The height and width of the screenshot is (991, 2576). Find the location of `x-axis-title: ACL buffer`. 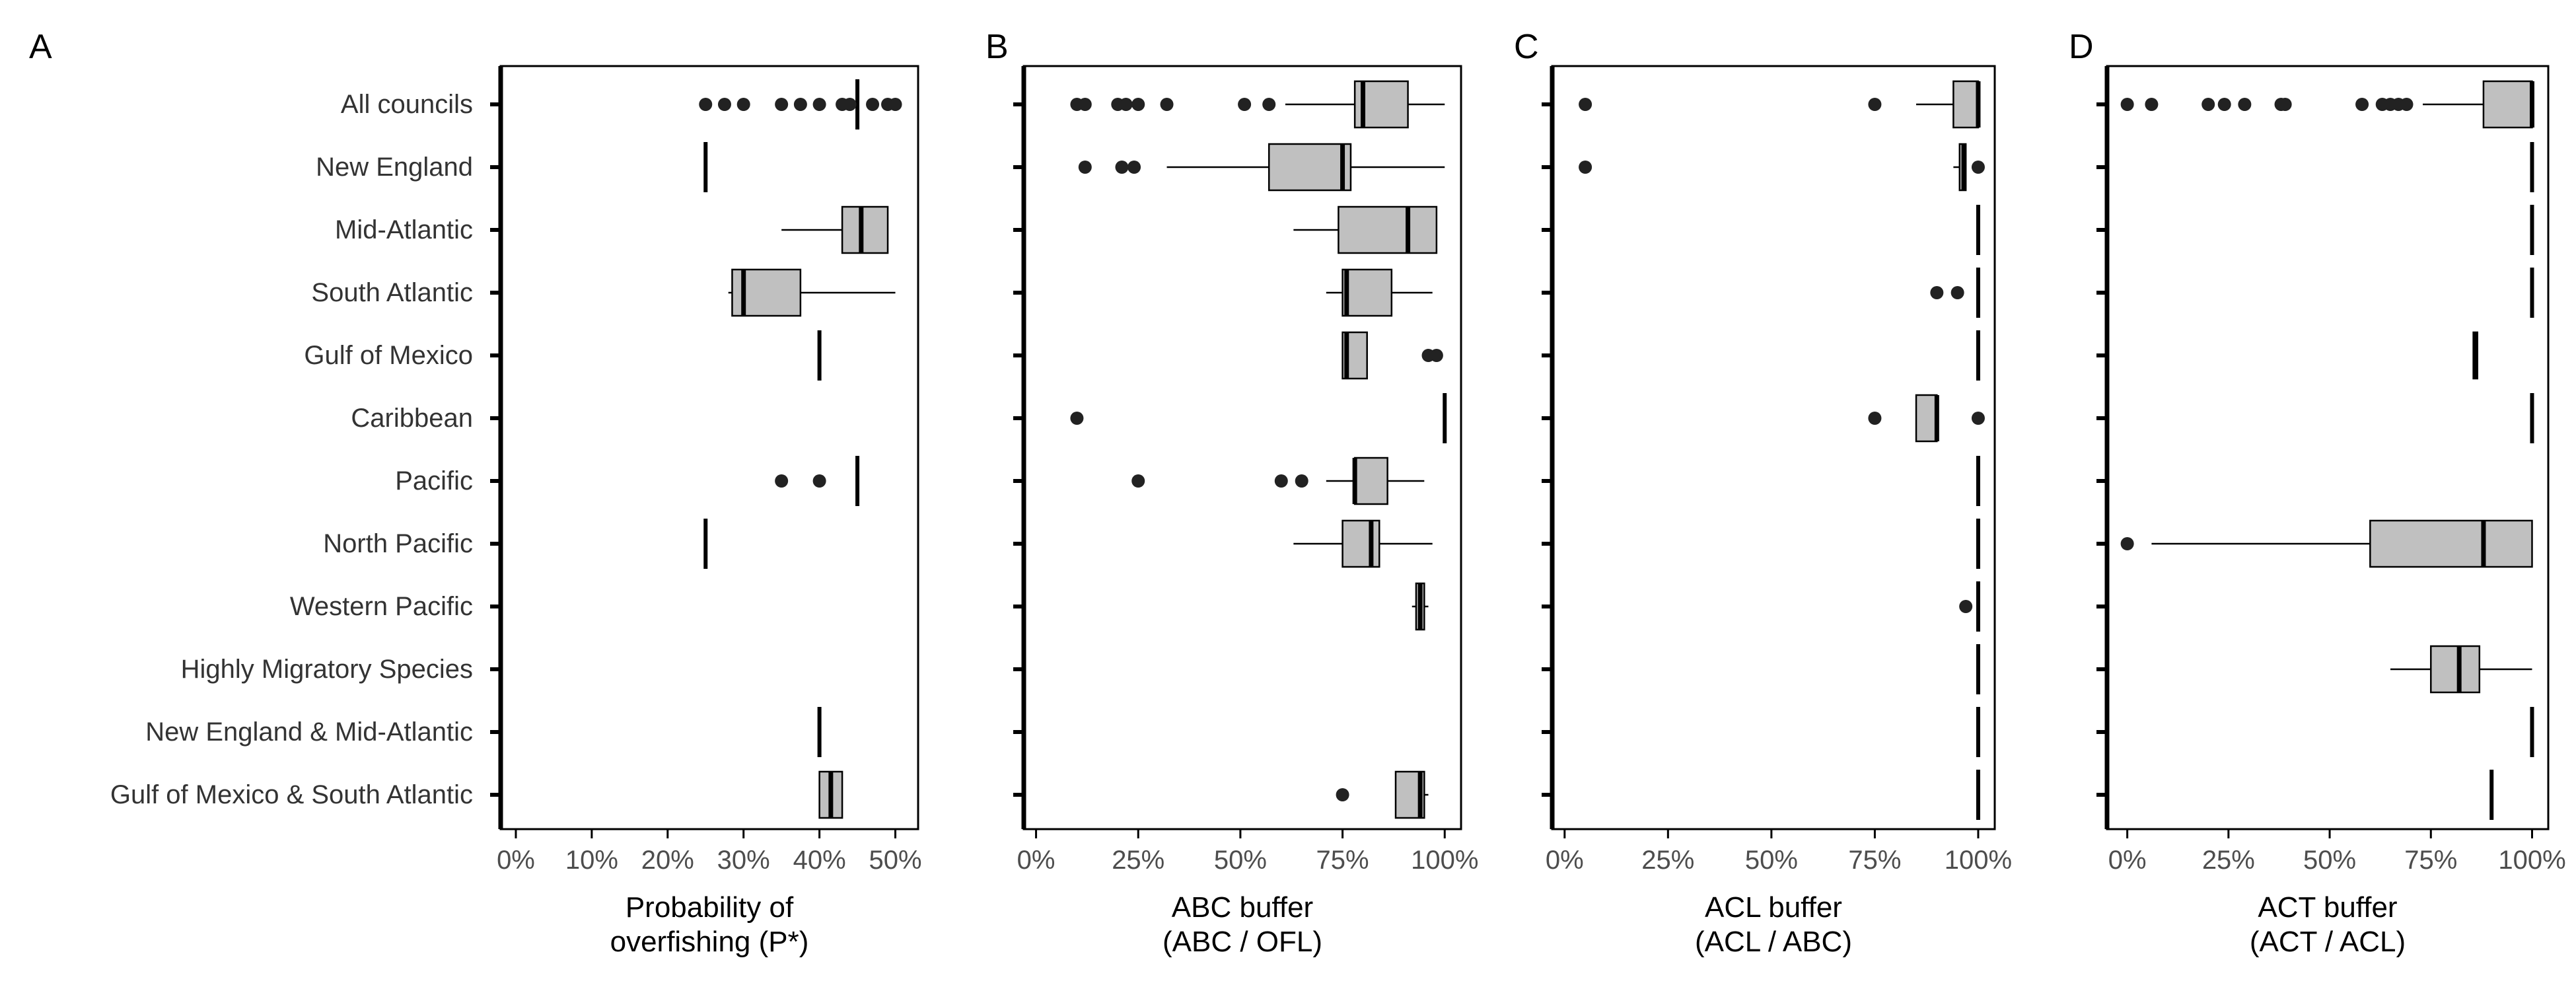

x-axis-title: ACL buffer is located at coordinates (1774, 907).